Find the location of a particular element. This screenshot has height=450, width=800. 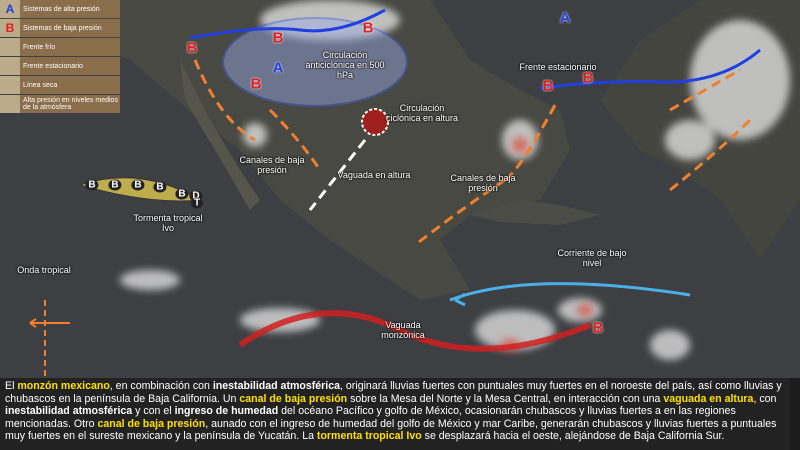

caption-text: vaguada en altura is located at coordinates (708, 398).